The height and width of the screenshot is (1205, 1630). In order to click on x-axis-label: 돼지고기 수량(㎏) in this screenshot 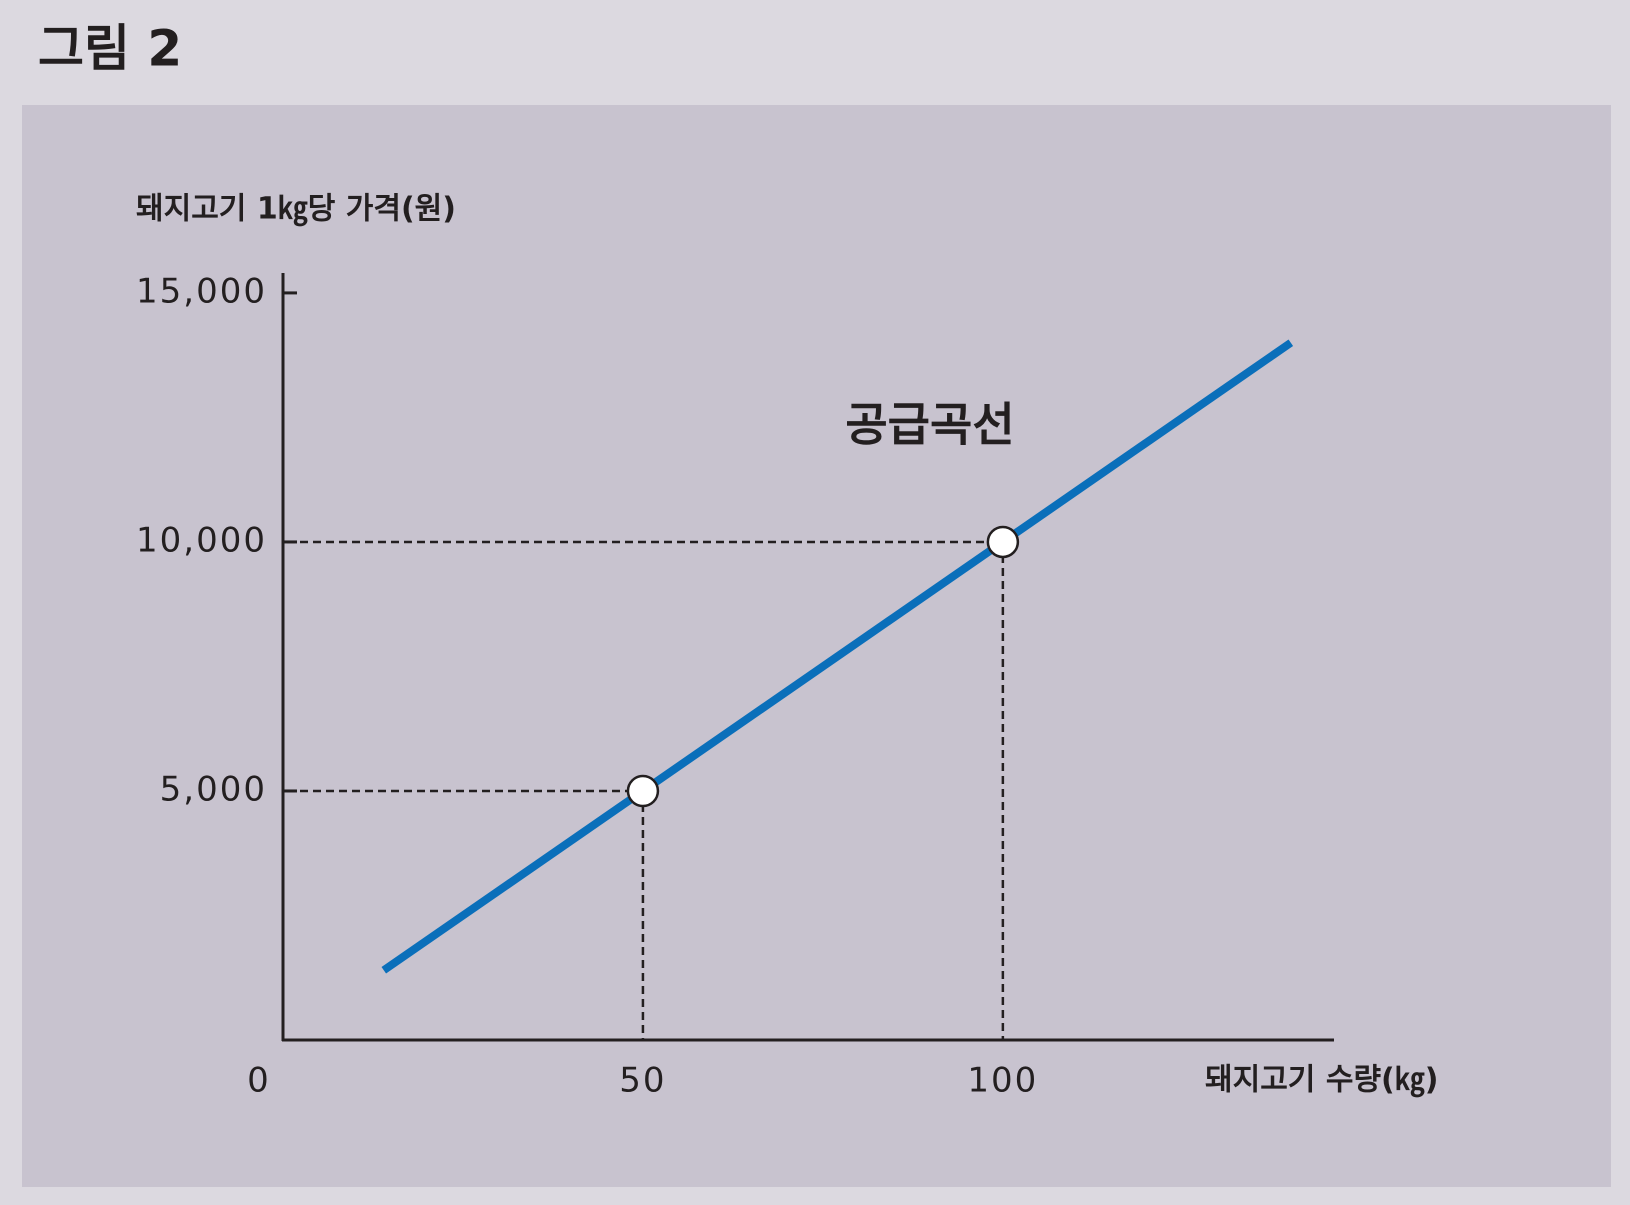, I will do `click(1321, 1081)`.